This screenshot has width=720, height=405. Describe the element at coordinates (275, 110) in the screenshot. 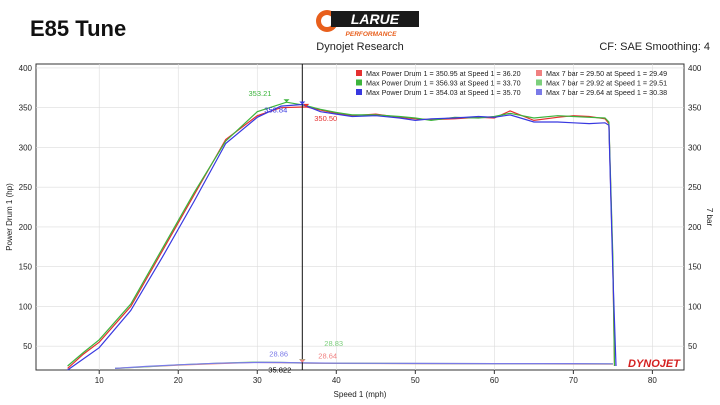

I see `data-annotation: 353.84` at that location.